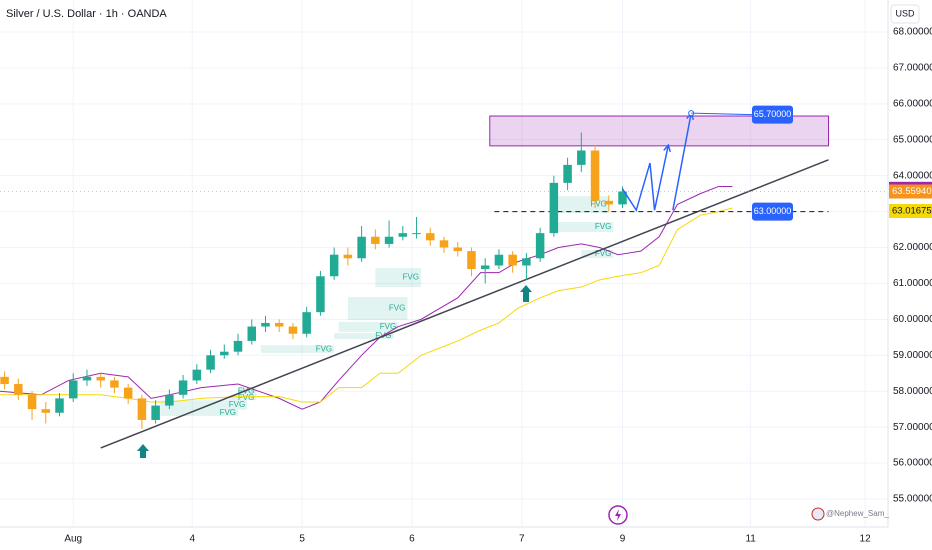  I want to click on currency: USD, so click(905, 13).